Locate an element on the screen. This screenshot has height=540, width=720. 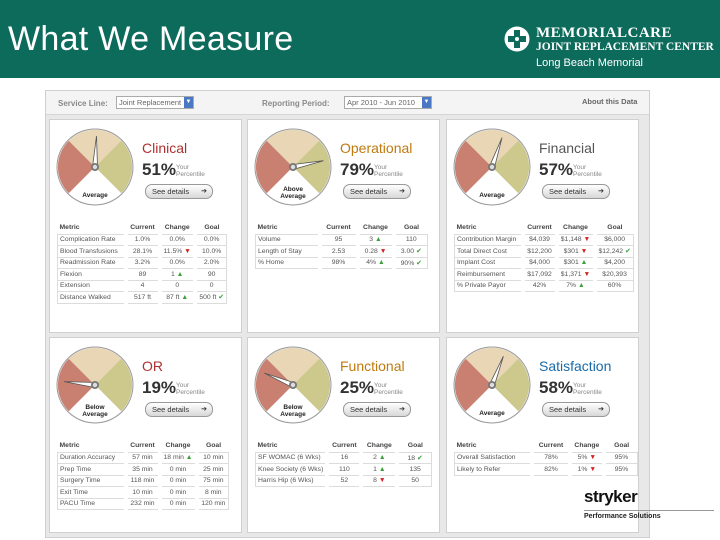
your-percentile-label: Your Percentile is located at coordinates (190, 389).